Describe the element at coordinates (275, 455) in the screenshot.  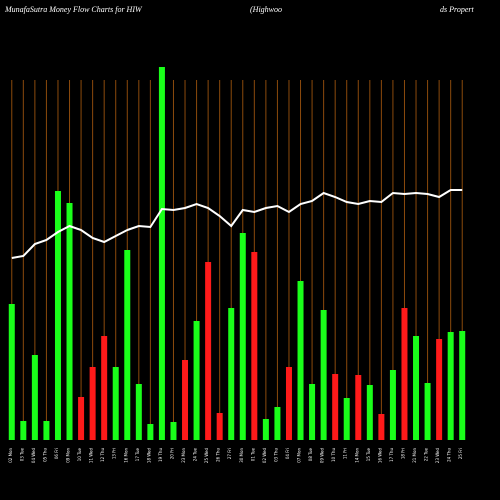
I see `x-tick-label: 03 Thu` at that location.